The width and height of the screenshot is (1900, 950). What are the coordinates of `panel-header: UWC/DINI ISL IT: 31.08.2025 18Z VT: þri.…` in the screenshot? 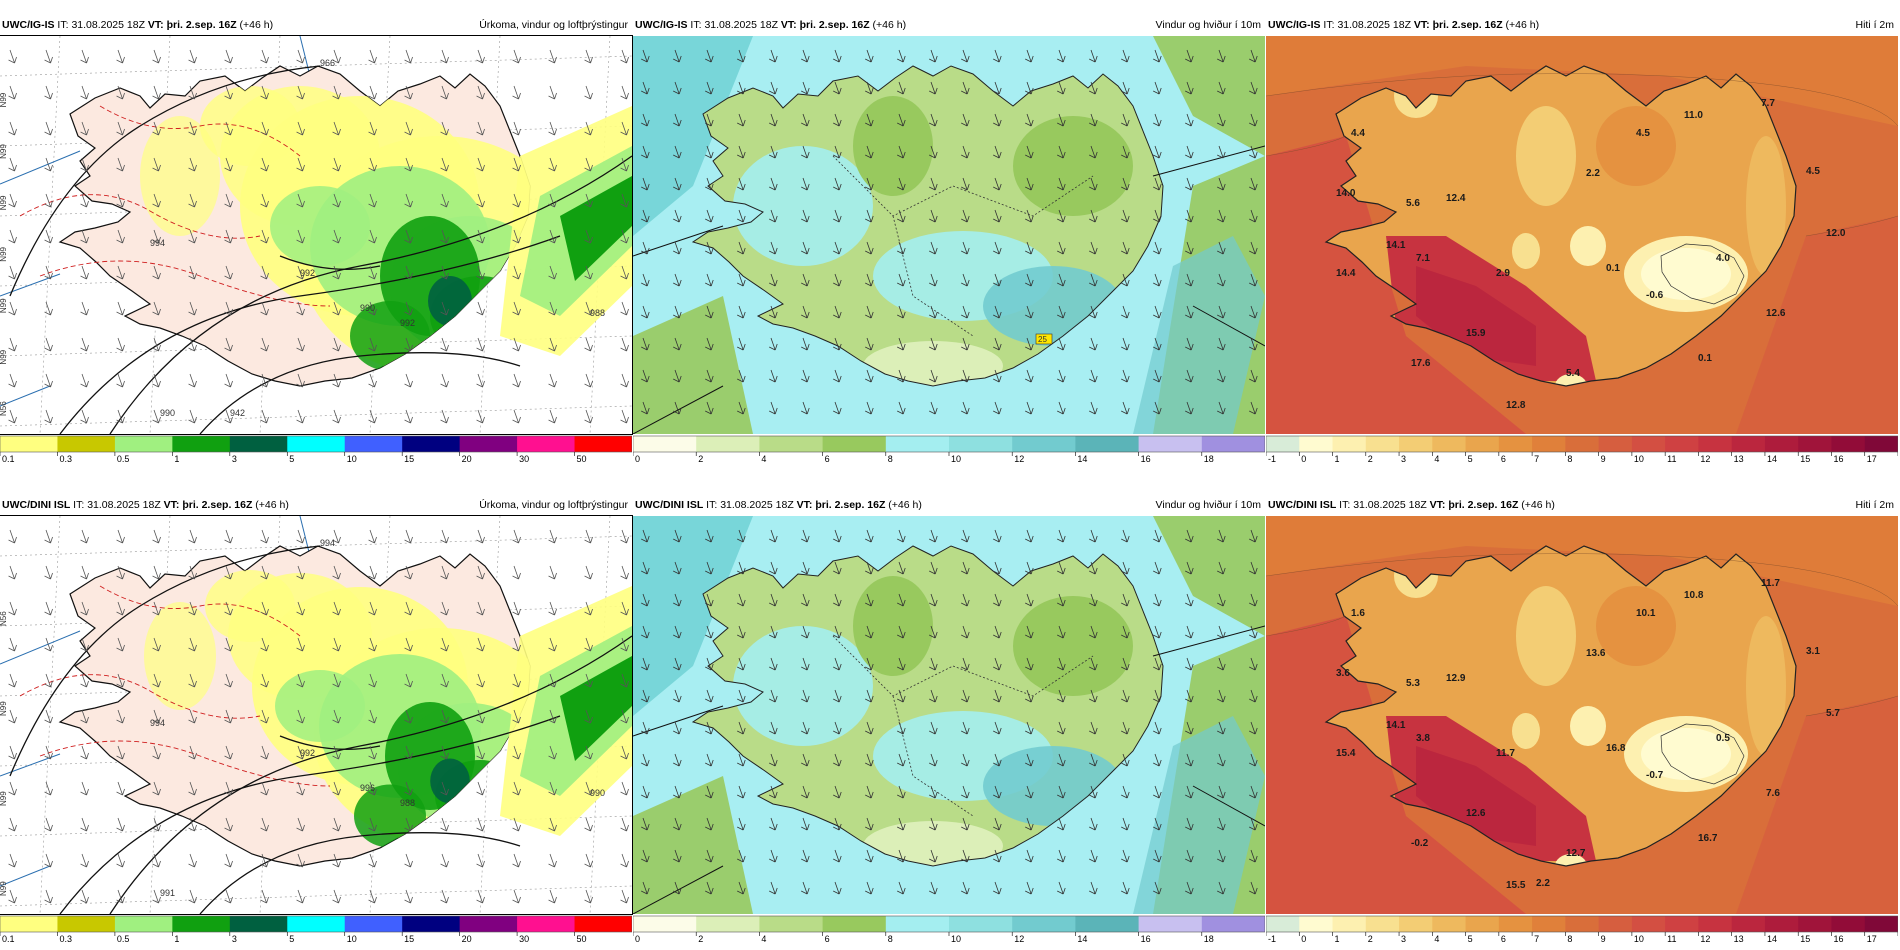 It's located at (316, 505).